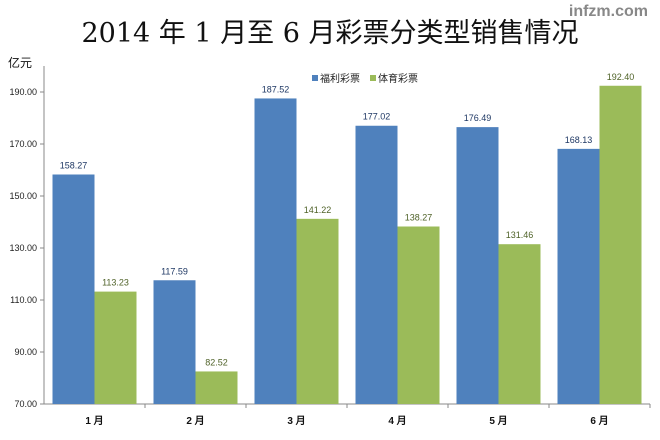 The width and height of the screenshot is (660, 440). I want to click on data-label: 177.02, so click(377, 117).